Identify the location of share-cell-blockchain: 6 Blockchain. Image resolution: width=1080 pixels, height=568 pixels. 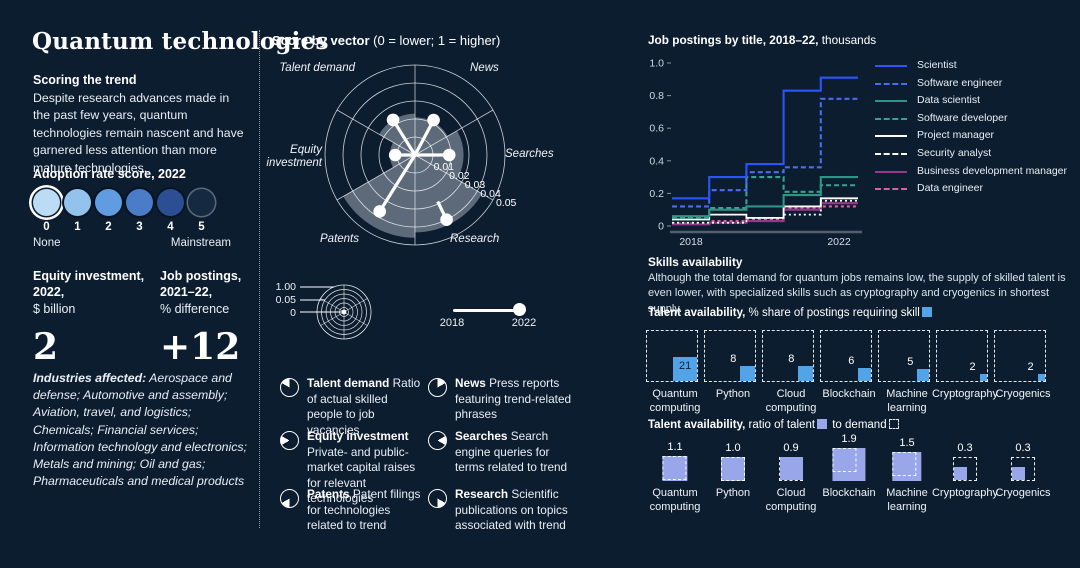
(849, 365).